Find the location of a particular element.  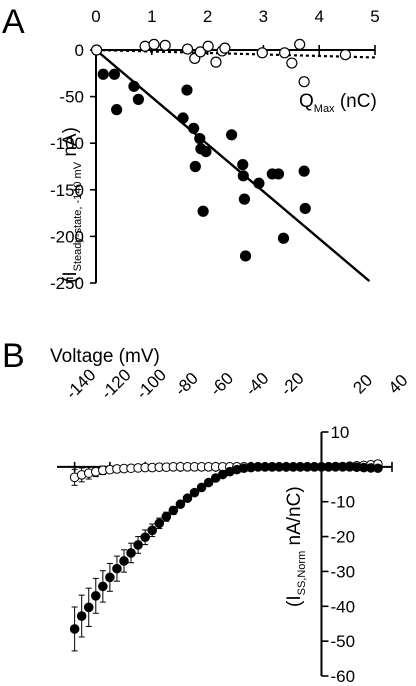

panel-b-y-tick-label: -60 is located at coordinates (342, 676).